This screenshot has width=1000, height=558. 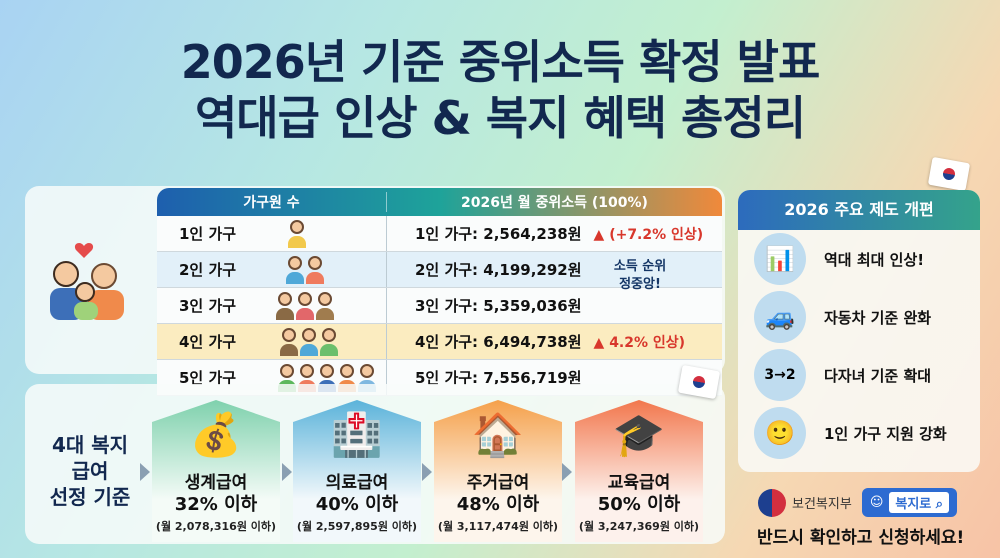 I want to click on ministry-logo: 보건복지부, so click(x=805, y=502).